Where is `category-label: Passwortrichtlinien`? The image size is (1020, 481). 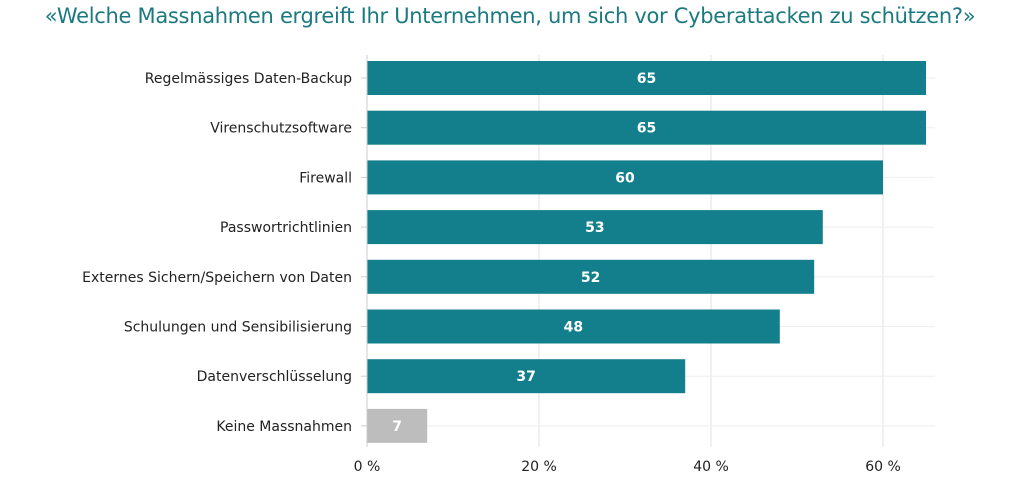 category-label: Passwortrichtlinien is located at coordinates (286, 228).